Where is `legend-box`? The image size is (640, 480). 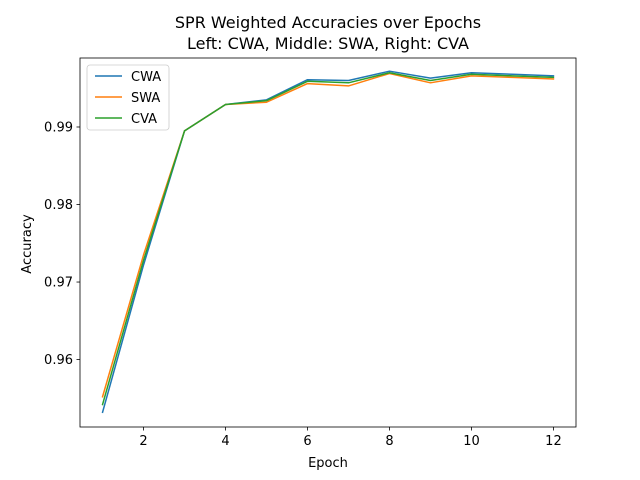
legend-box is located at coordinates (128, 97).